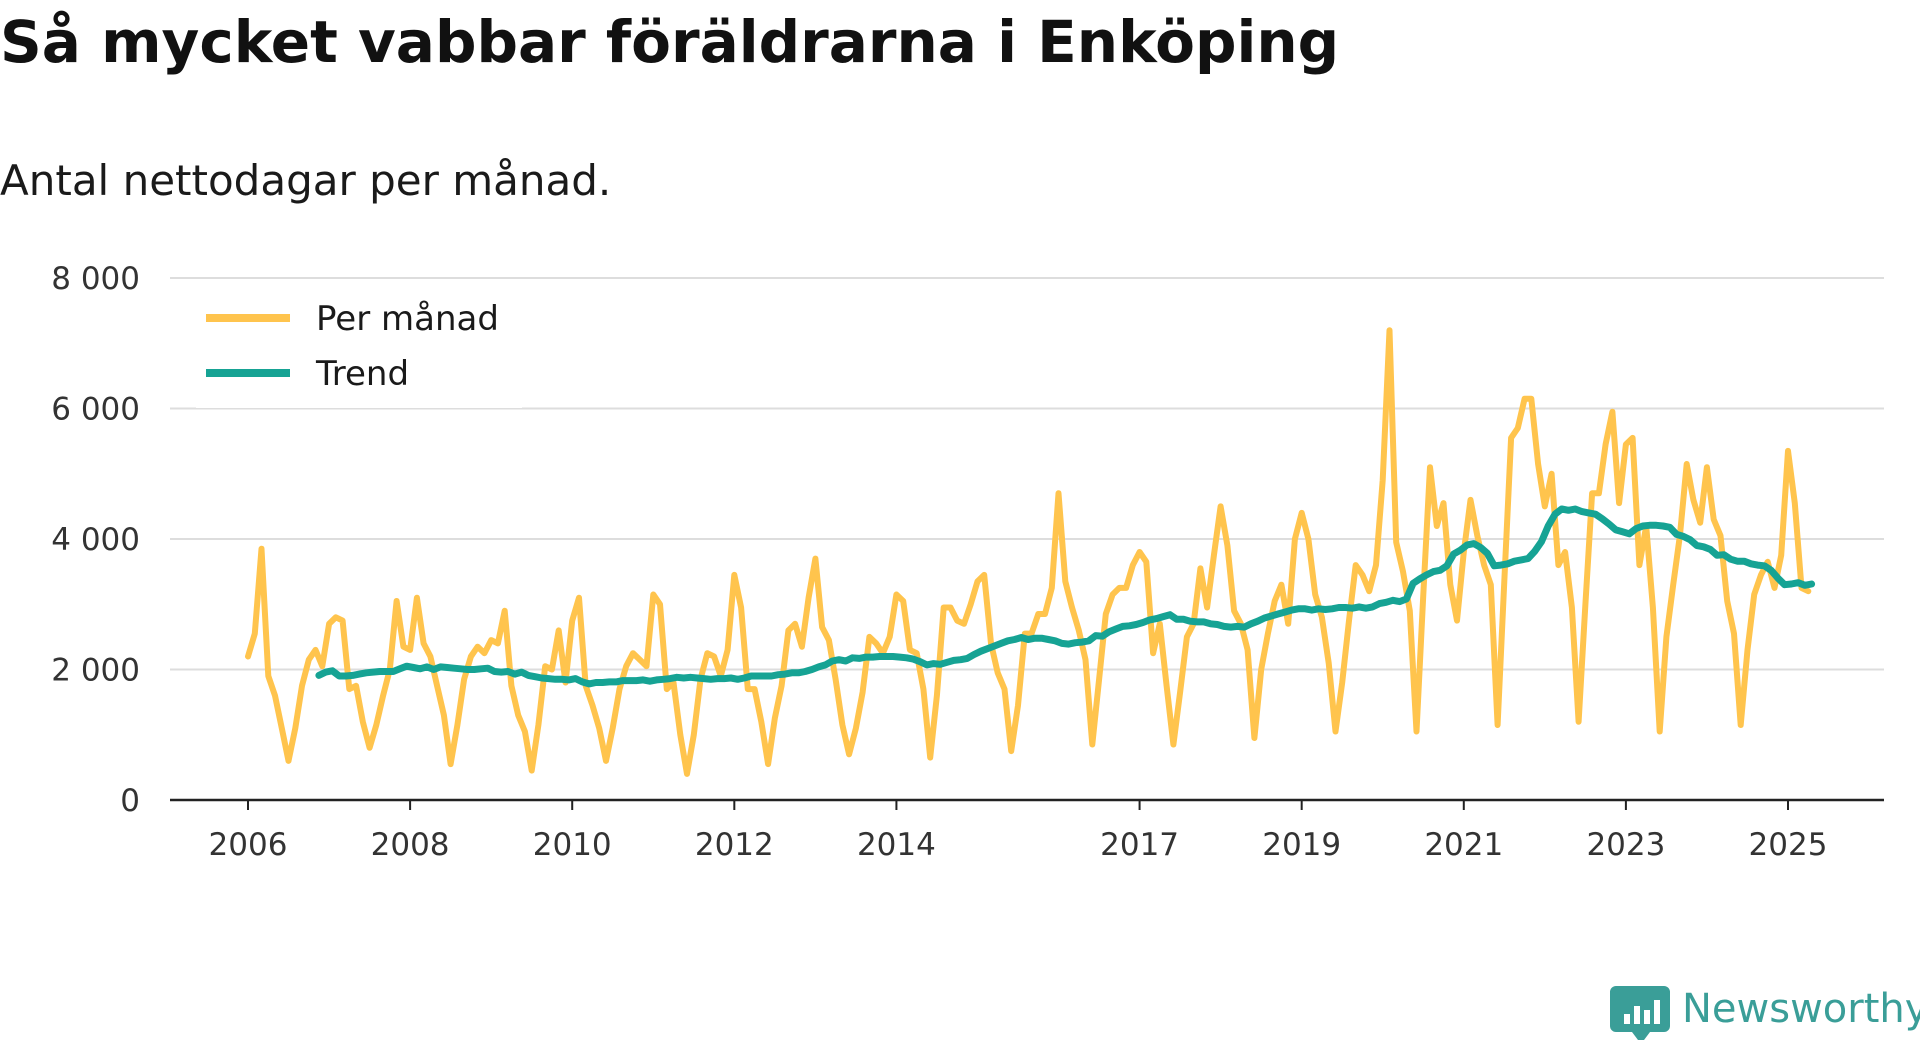 The image size is (1920, 1040). I want to click on x-tick-label: 2025, so click(1788, 845).